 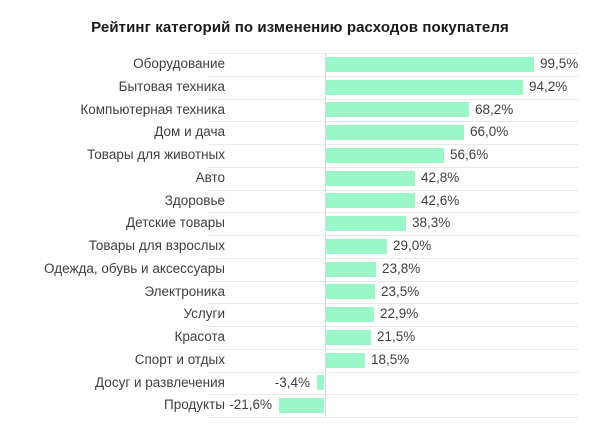 What do you see at coordinates (494, 109) in the screenshot?
I see `value-label: 68,2%` at bounding box center [494, 109].